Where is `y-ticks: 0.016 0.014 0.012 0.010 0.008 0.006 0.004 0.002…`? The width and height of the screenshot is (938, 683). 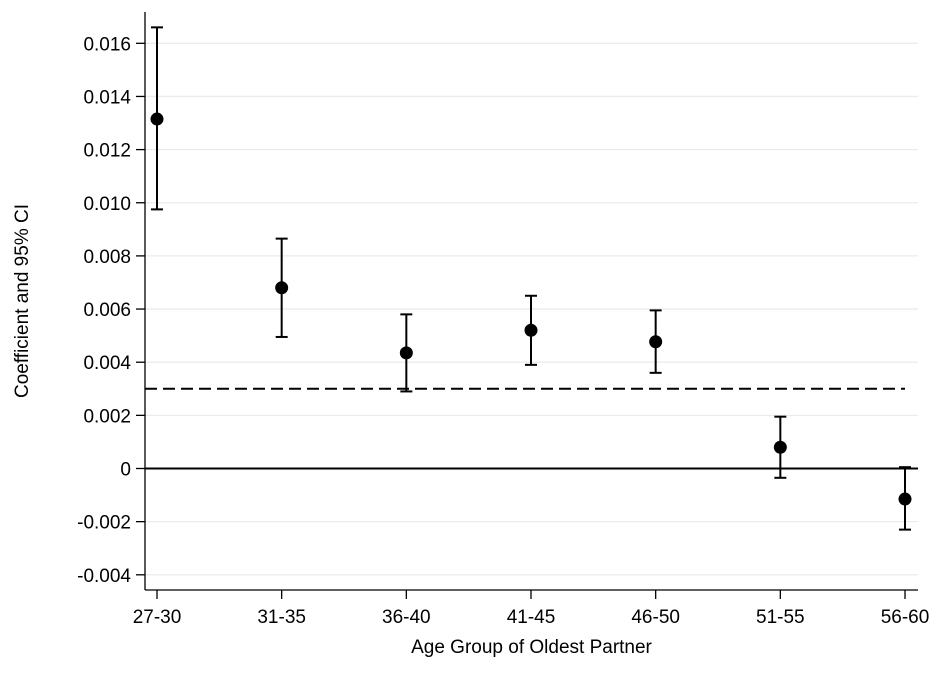
y-ticks: 0.016 0.014 0.012 0.010 0.008 0.006 0.004 0.002… is located at coordinates (111, 310).